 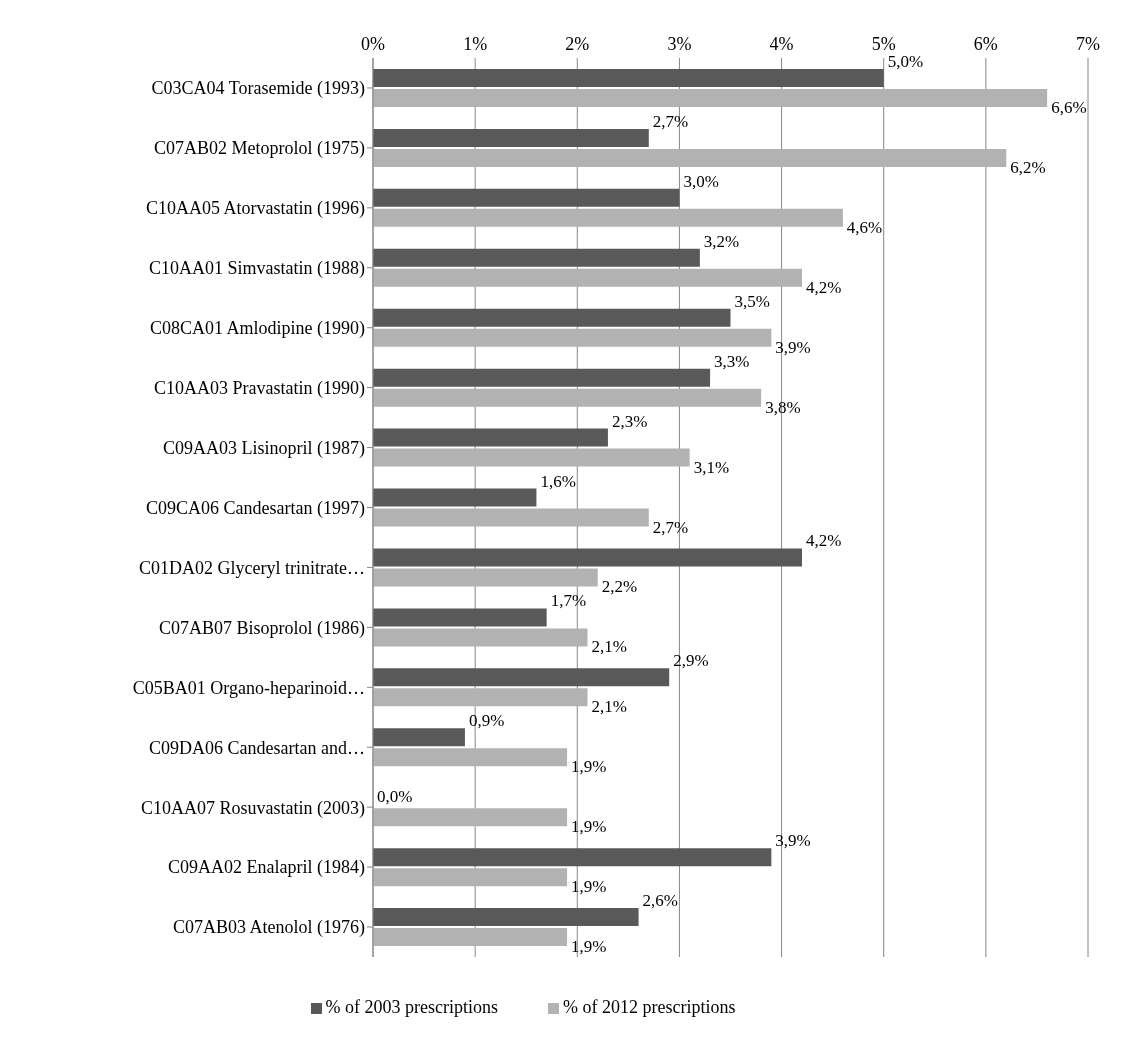 What do you see at coordinates (1069, 107) in the screenshot?
I see `data-label: 6,6%` at bounding box center [1069, 107].